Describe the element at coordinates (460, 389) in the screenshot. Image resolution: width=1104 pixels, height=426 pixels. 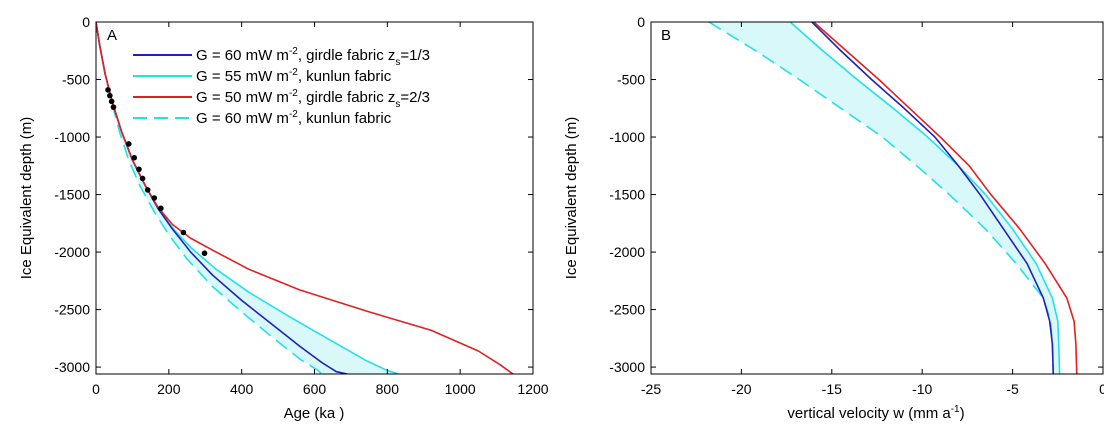
I see `x-tick-label: 1000` at that location.